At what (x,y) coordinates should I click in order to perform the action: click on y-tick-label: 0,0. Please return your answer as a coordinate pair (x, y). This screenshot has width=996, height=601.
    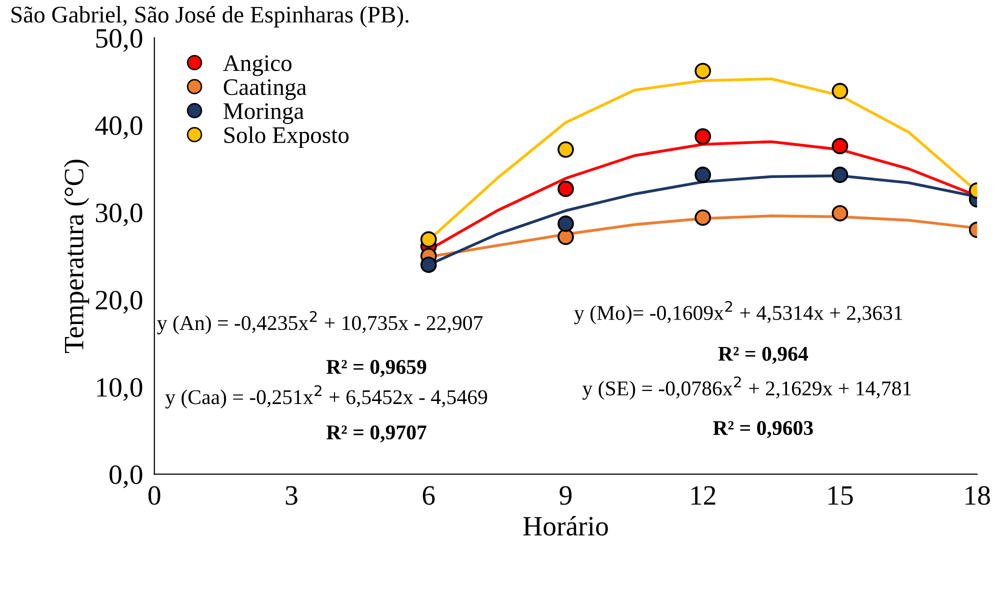
    Looking at the image, I should click on (126, 476).